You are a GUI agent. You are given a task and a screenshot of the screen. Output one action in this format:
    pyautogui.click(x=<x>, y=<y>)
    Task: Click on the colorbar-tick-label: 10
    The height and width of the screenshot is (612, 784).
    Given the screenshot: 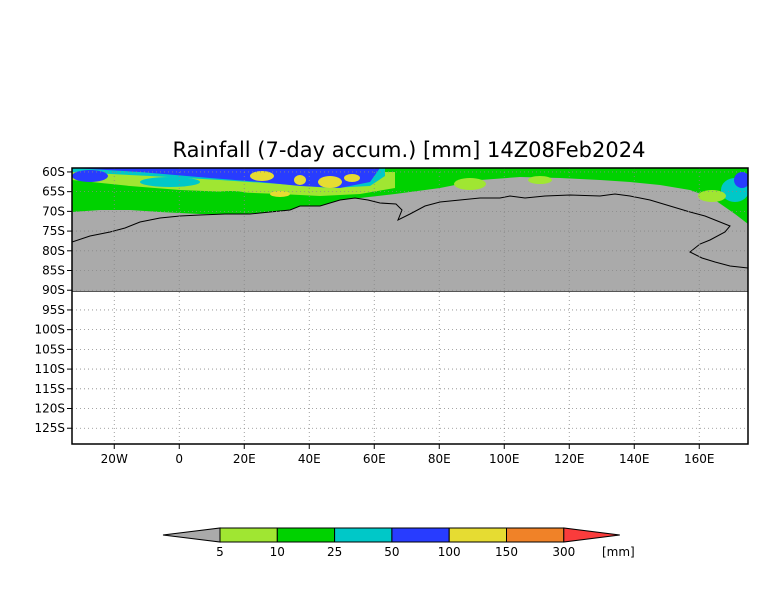 What is the action you would take?
    pyautogui.click(x=277, y=552)
    